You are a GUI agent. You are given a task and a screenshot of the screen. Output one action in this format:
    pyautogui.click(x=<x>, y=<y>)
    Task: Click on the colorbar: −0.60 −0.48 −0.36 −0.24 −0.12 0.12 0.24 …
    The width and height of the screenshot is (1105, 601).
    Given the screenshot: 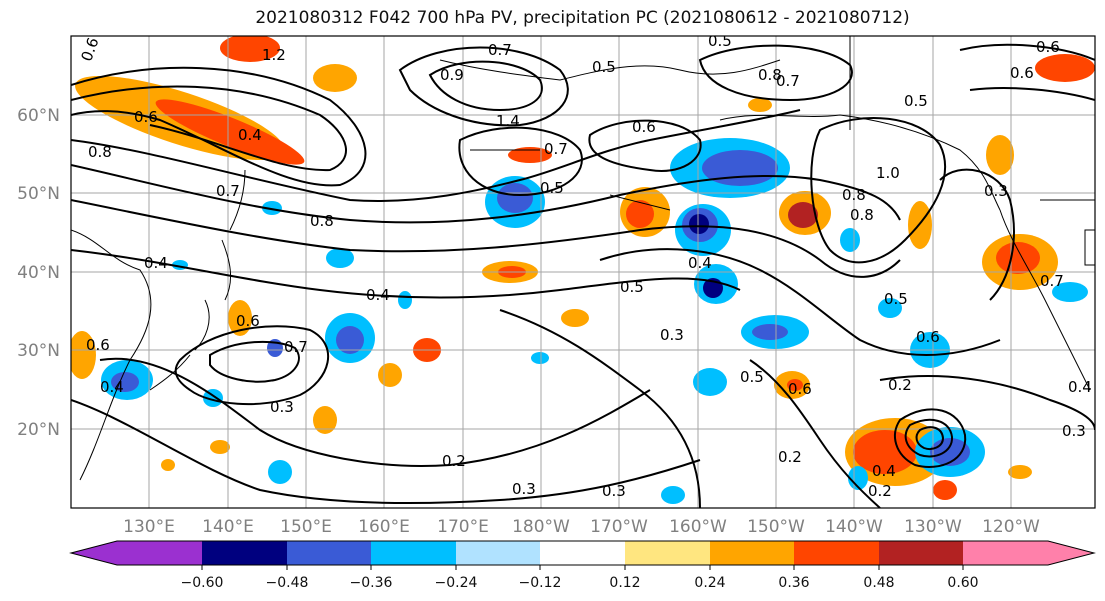 What is the action you would take?
    pyautogui.click(x=582, y=565)
    